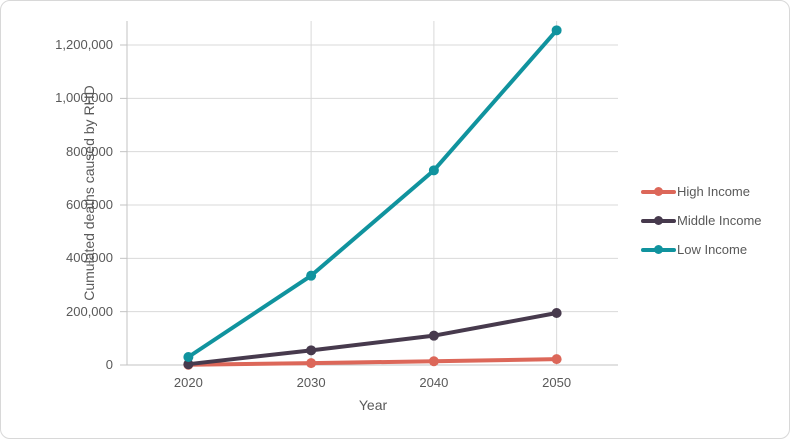 Image resolution: width=790 pixels, height=439 pixels. What do you see at coordinates (373, 405) in the screenshot?
I see `x-axis-title: Year` at bounding box center [373, 405].